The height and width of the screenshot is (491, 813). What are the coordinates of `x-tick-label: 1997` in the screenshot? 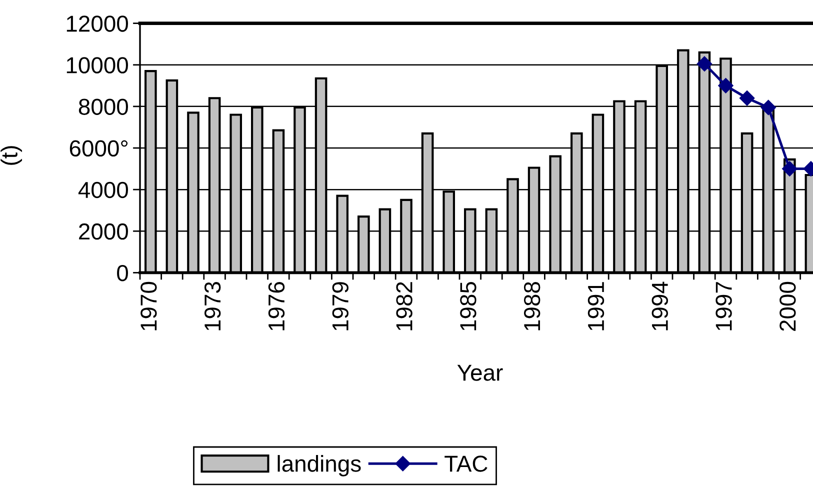 It's located at (724, 306).